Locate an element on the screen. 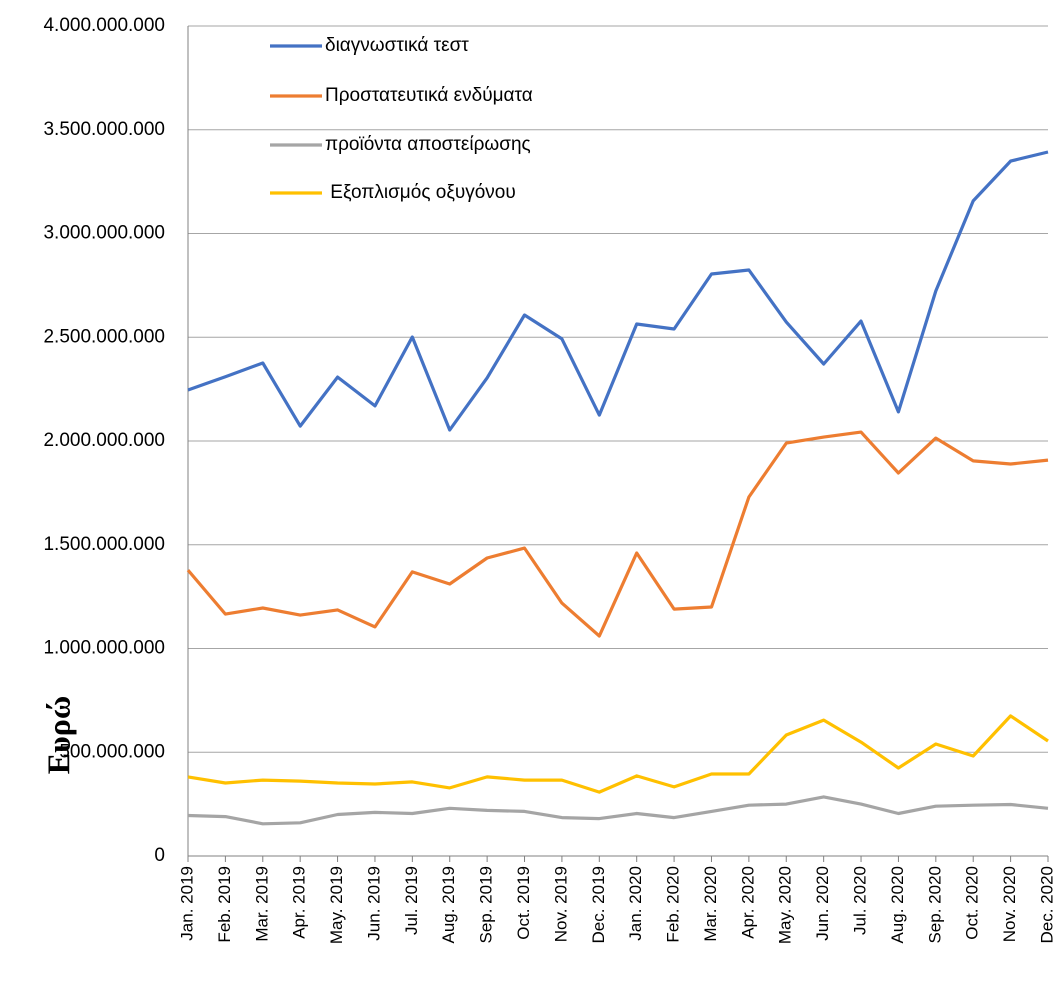  legend-label: Προστατευτικά ενδύματα is located at coordinates (429, 95).